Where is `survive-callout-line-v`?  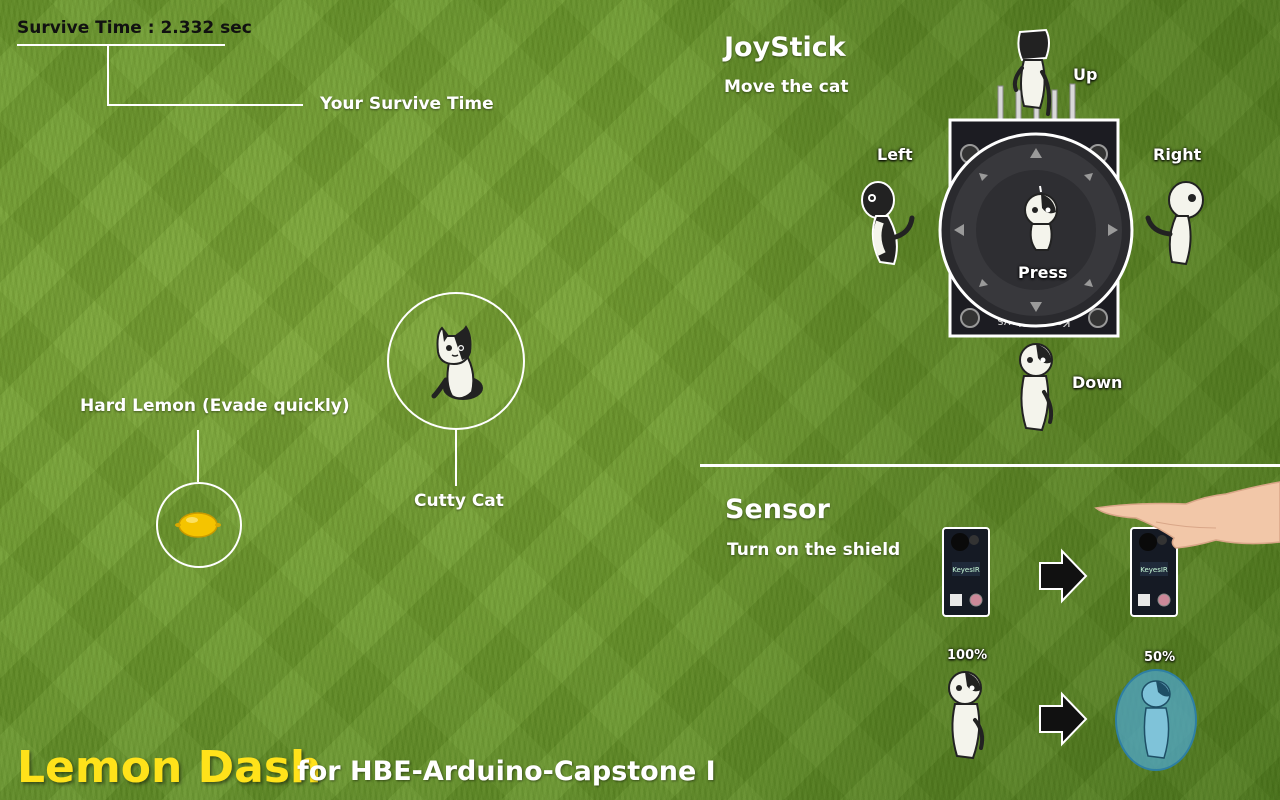
survive-callout-line-v is located at coordinates (108, 75).